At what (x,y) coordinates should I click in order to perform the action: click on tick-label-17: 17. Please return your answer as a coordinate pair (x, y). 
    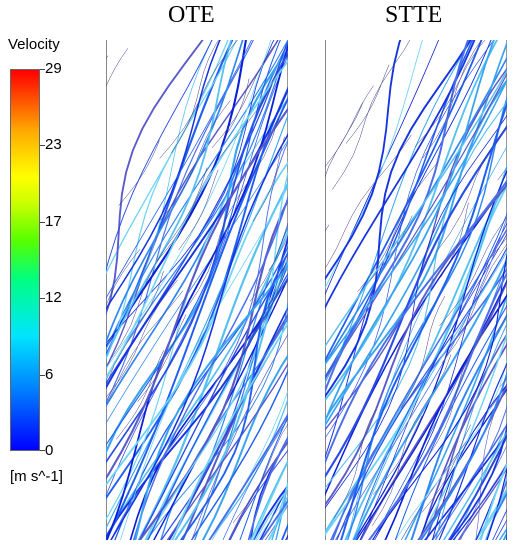
    Looking at the image, I should click on (53, 221).